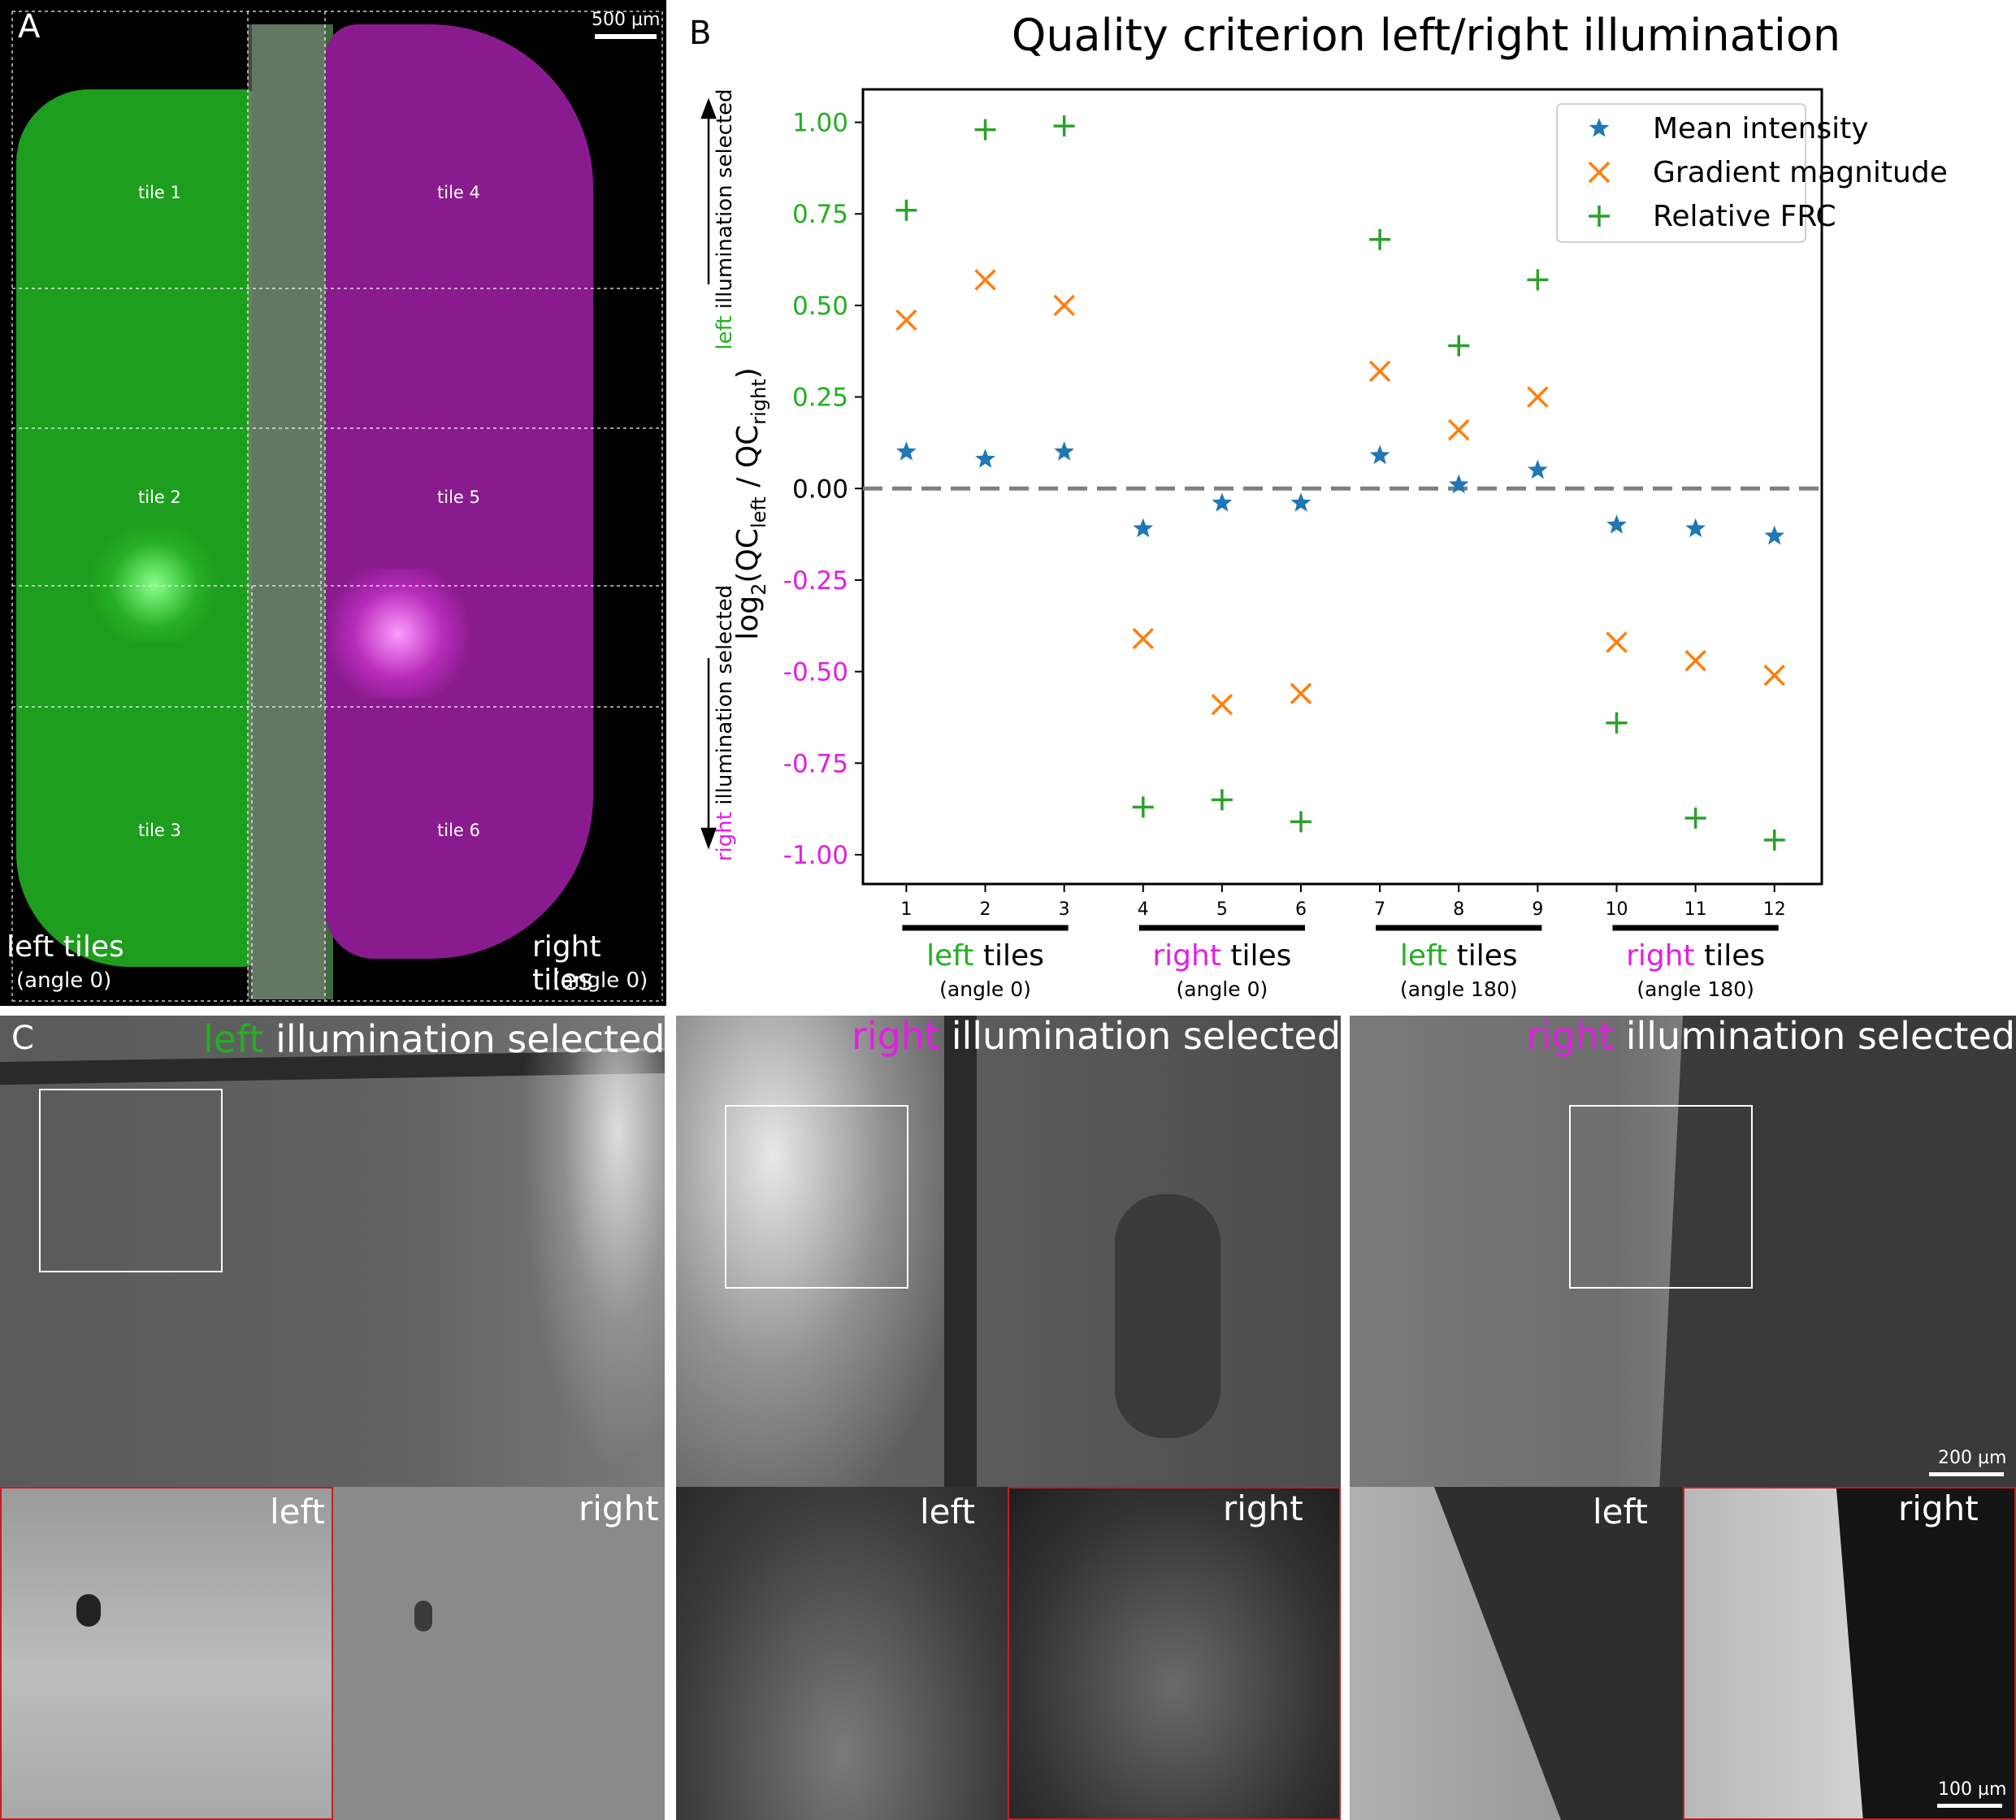 The image size is (2016, 1820). Describe the element at coordinates (1599, 172) in the screenshot. I see `legend-marker-x` at that location.